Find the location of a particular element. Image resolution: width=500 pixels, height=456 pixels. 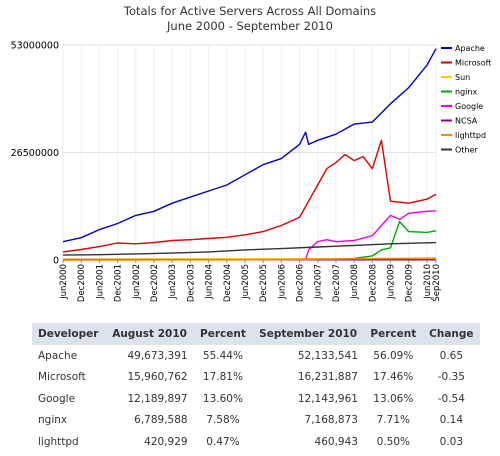

cell-september-percent: 7.71% is located at coordinates (393, 420).